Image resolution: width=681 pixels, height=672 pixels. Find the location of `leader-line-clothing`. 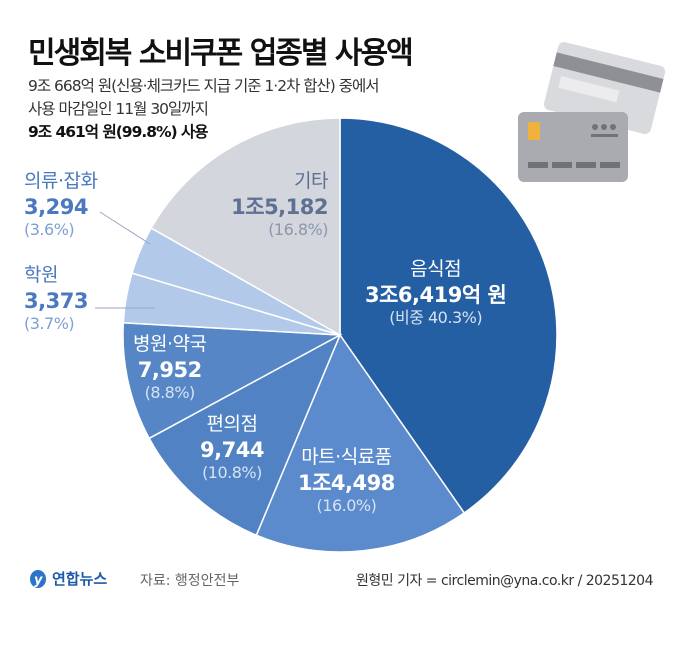

leader-line-clothing is located at coordinates (125, 228).